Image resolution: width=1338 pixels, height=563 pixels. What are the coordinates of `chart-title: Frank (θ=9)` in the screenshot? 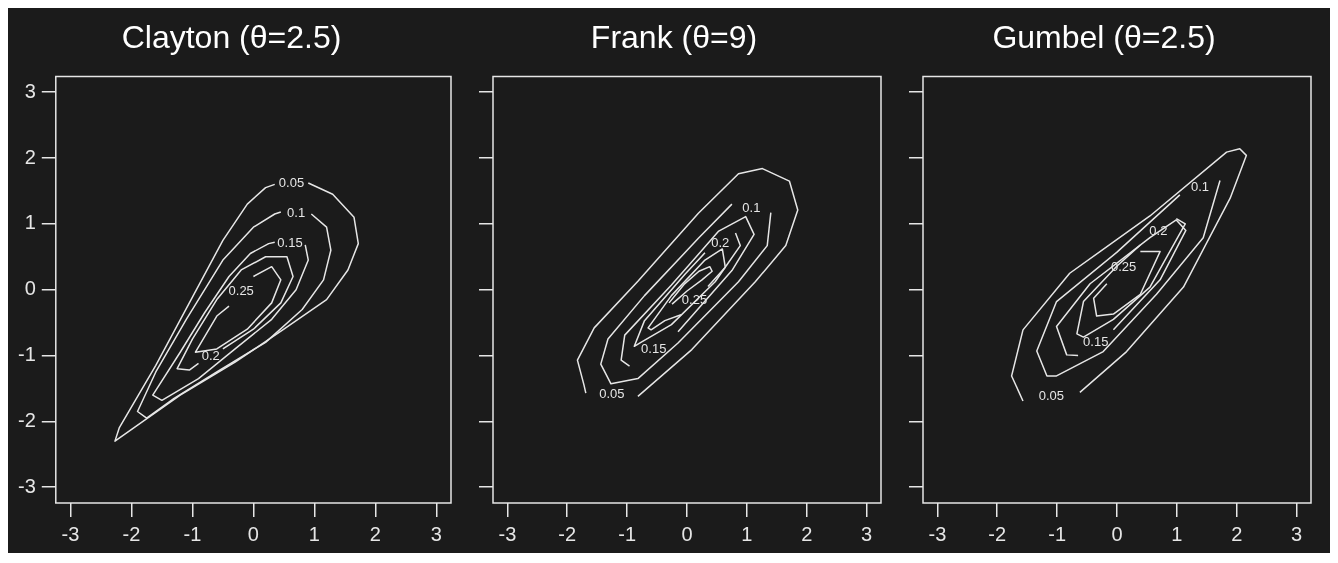 It's located at (674, 37).